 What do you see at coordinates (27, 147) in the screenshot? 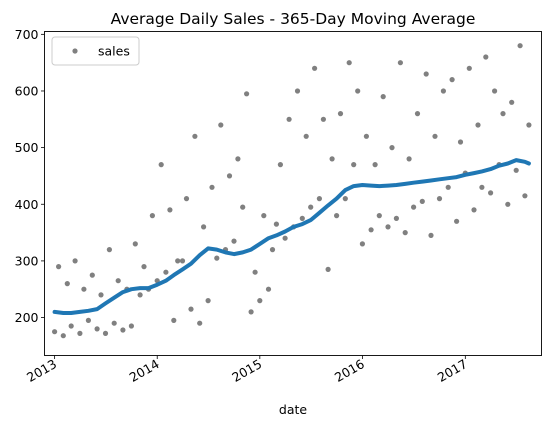
I see `y-tick-label: 500` at bounding box center [27, 147].